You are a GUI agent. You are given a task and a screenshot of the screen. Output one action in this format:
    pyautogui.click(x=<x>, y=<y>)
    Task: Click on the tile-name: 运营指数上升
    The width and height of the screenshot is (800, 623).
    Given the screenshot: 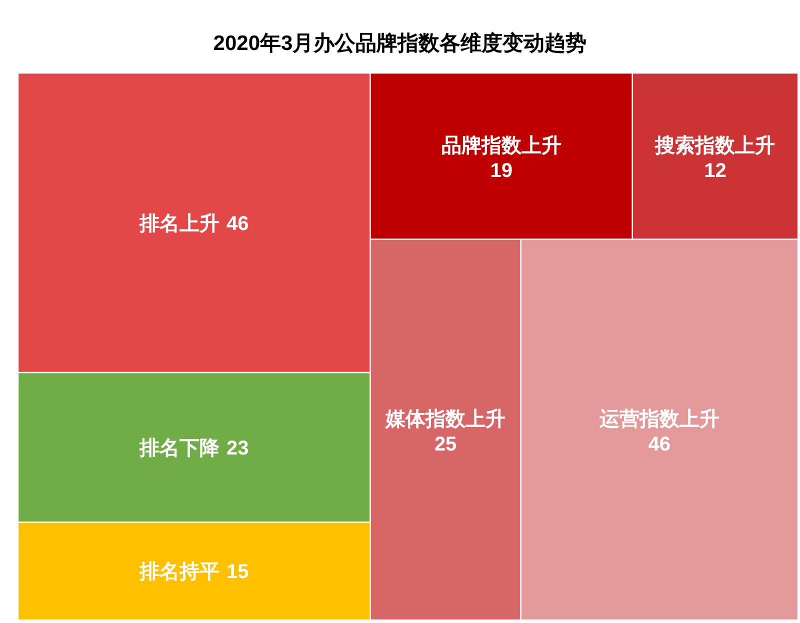 What is the action you would take?
    pyautogui.click(x=659, y=419)
    